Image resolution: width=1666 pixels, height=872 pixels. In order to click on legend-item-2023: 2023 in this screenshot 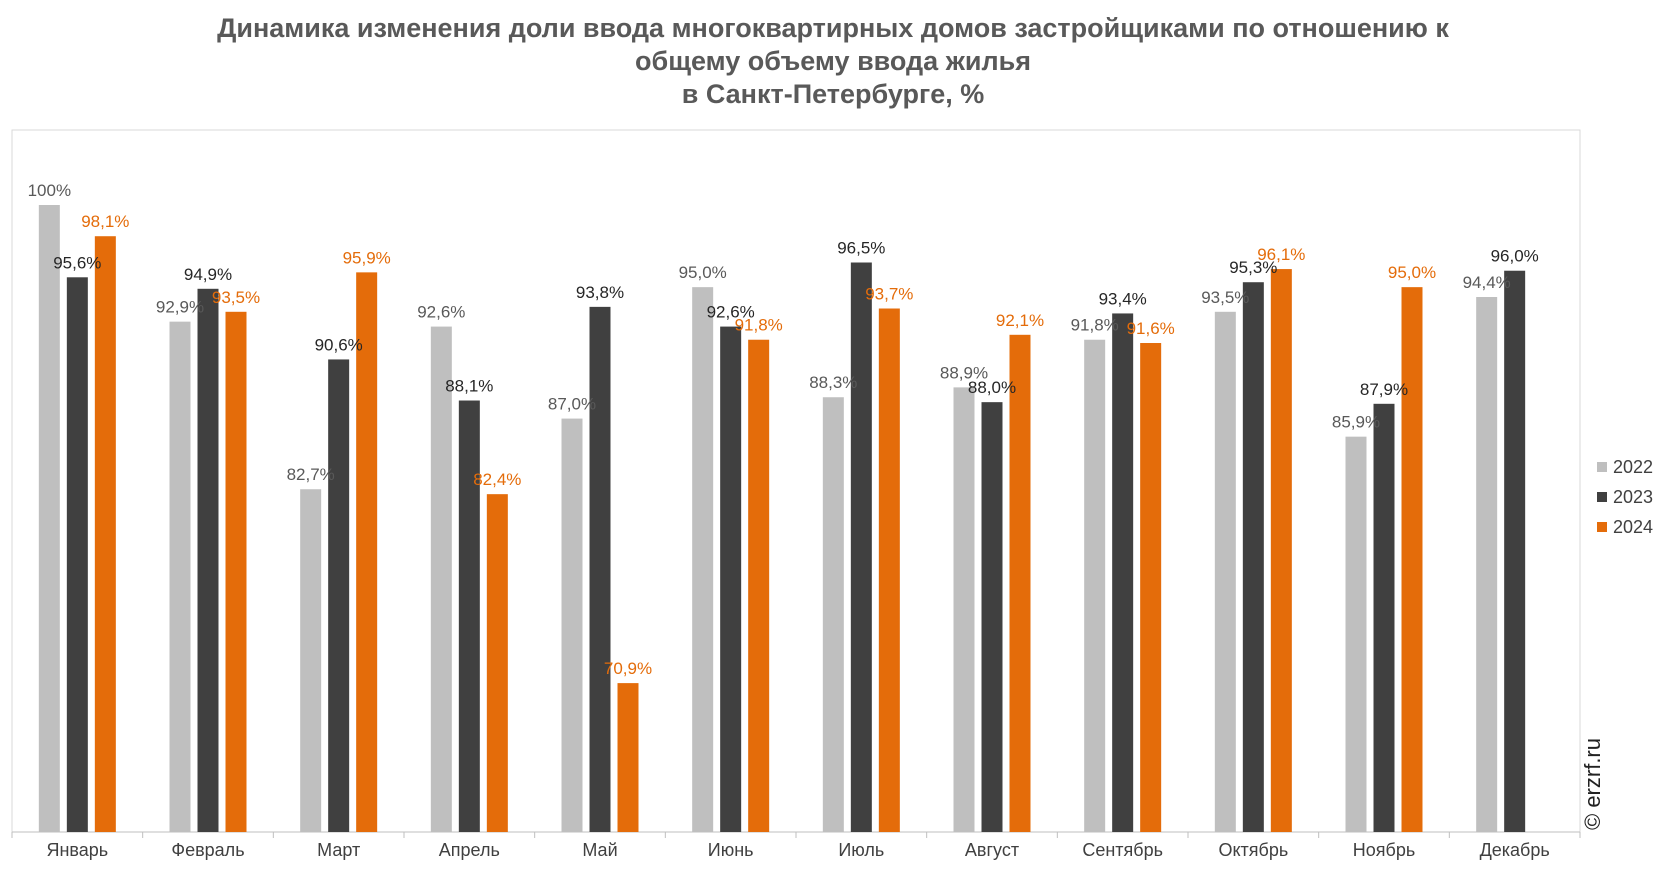, I will do `click(1625, 497)`.